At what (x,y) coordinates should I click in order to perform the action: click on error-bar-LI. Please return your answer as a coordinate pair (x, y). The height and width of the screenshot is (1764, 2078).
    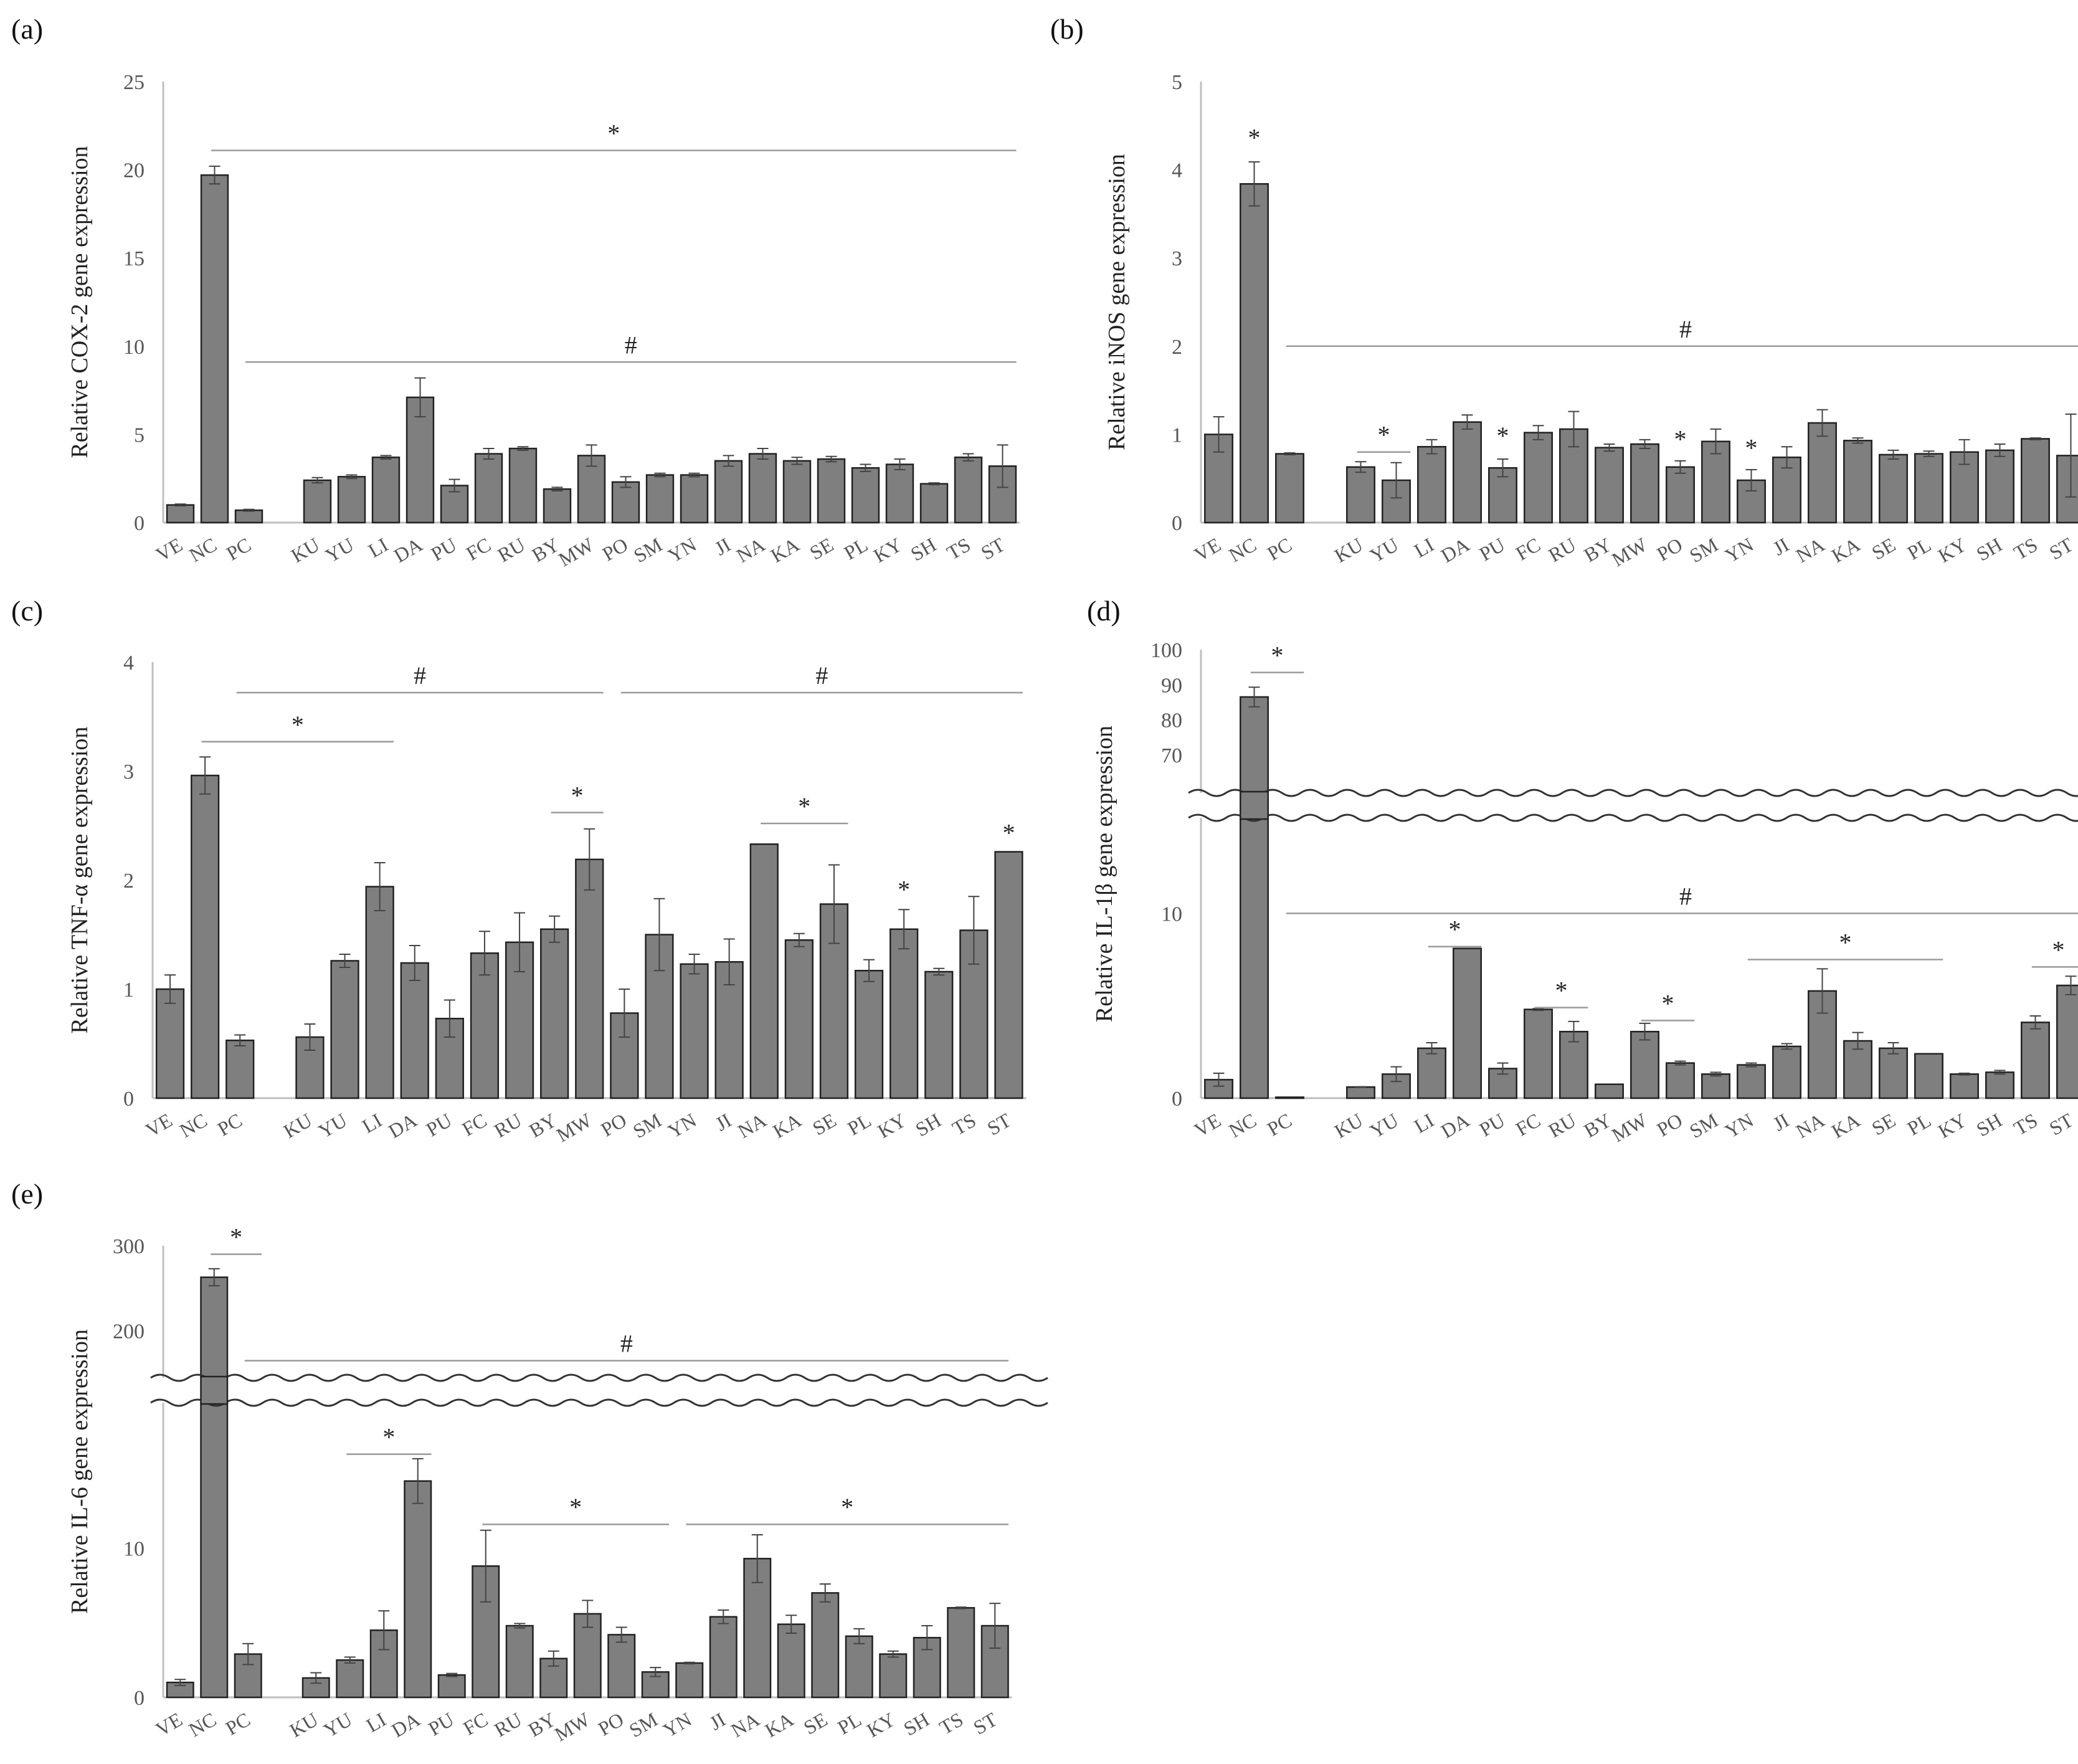
    Looking at the image, I should click on (1432, 447).